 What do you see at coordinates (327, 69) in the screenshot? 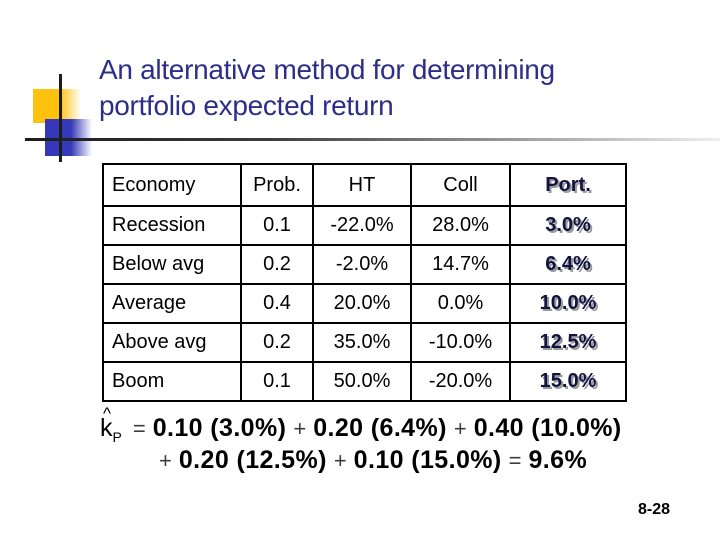
I see `slide-title-line-1: An alternative method for determining` at bounding box center [327, 69].